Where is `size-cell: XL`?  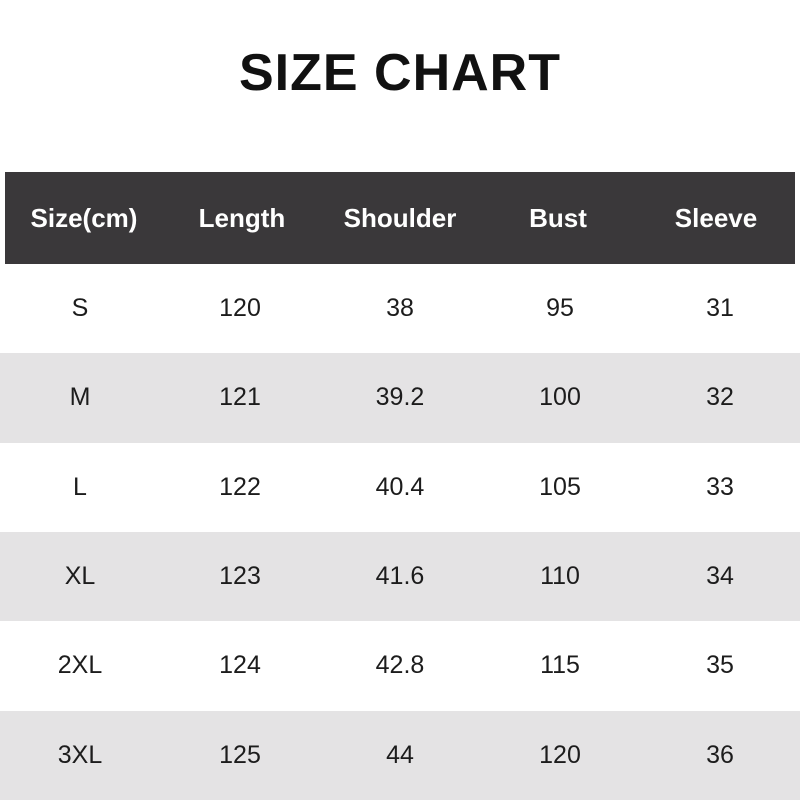
size-cell: XL is located at coordinates (80, 576).